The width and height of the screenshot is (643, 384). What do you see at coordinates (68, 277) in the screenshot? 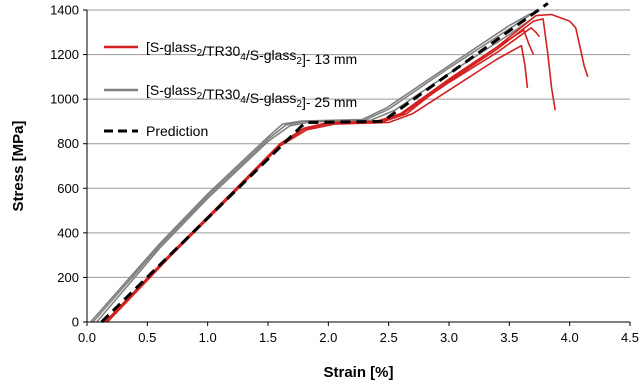
I see `y-tick-label: 200` at bounding box center [68, 277].